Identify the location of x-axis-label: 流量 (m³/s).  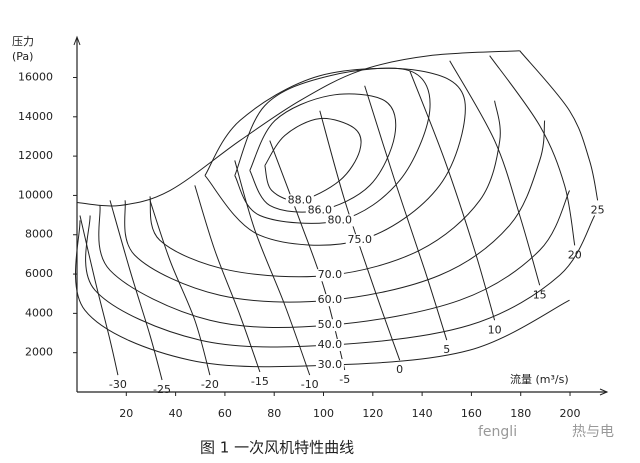
(539, 379).